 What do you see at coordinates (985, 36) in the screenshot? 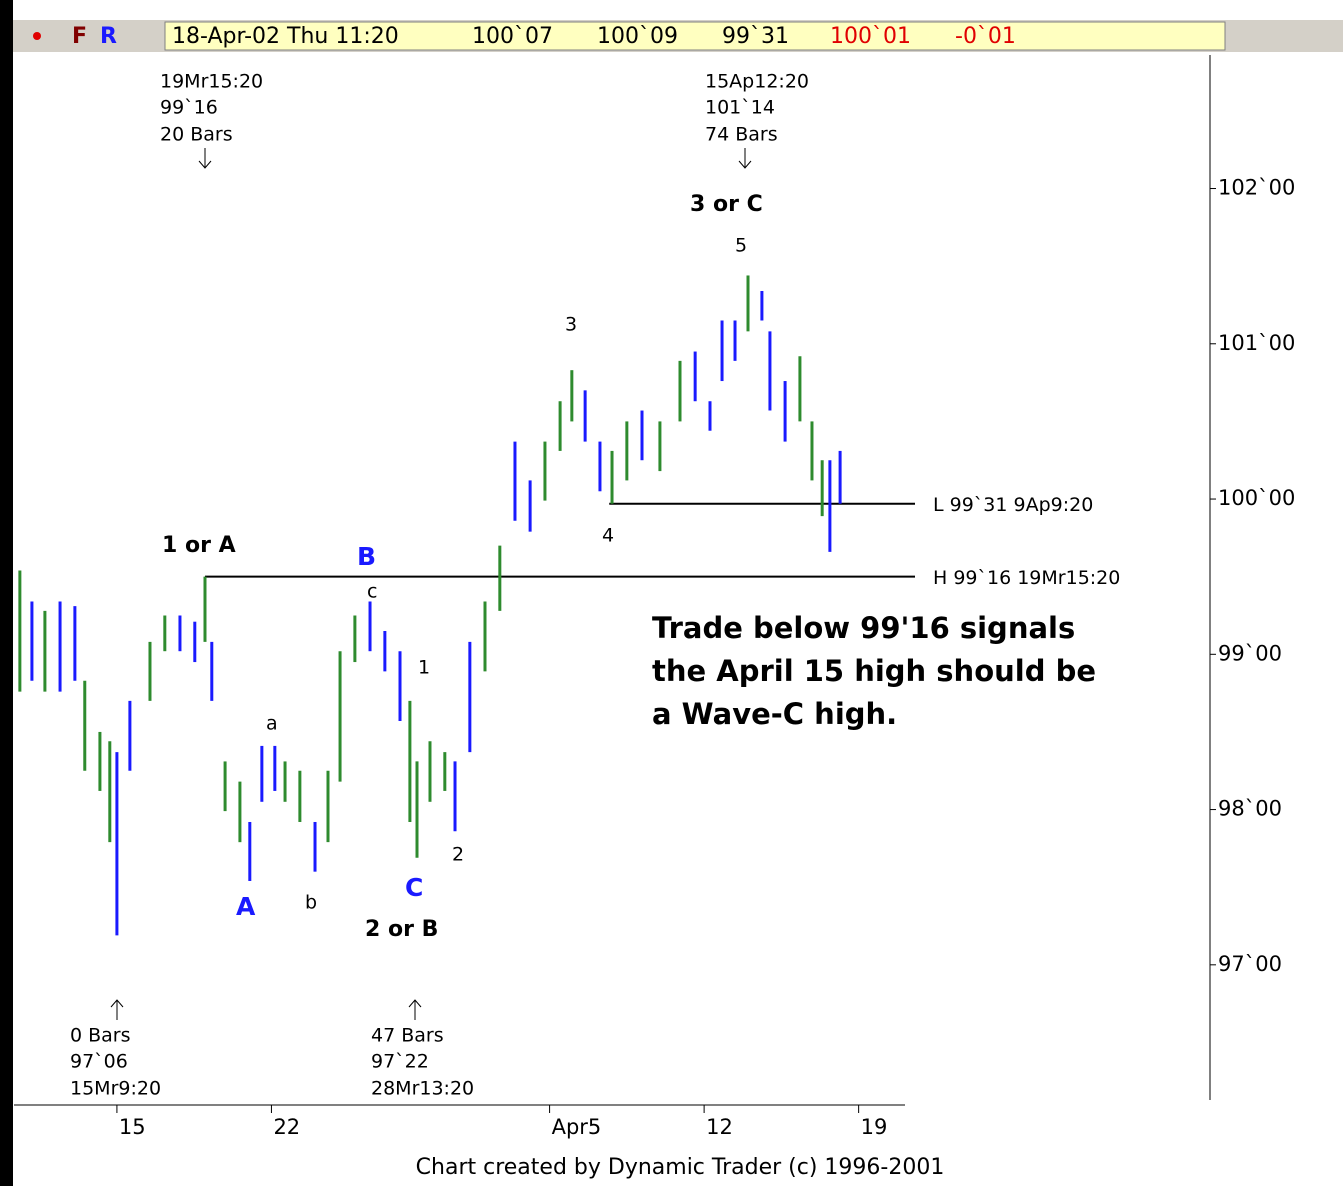
I see `quote-change: -0`01` at bounding box center [985, 36].